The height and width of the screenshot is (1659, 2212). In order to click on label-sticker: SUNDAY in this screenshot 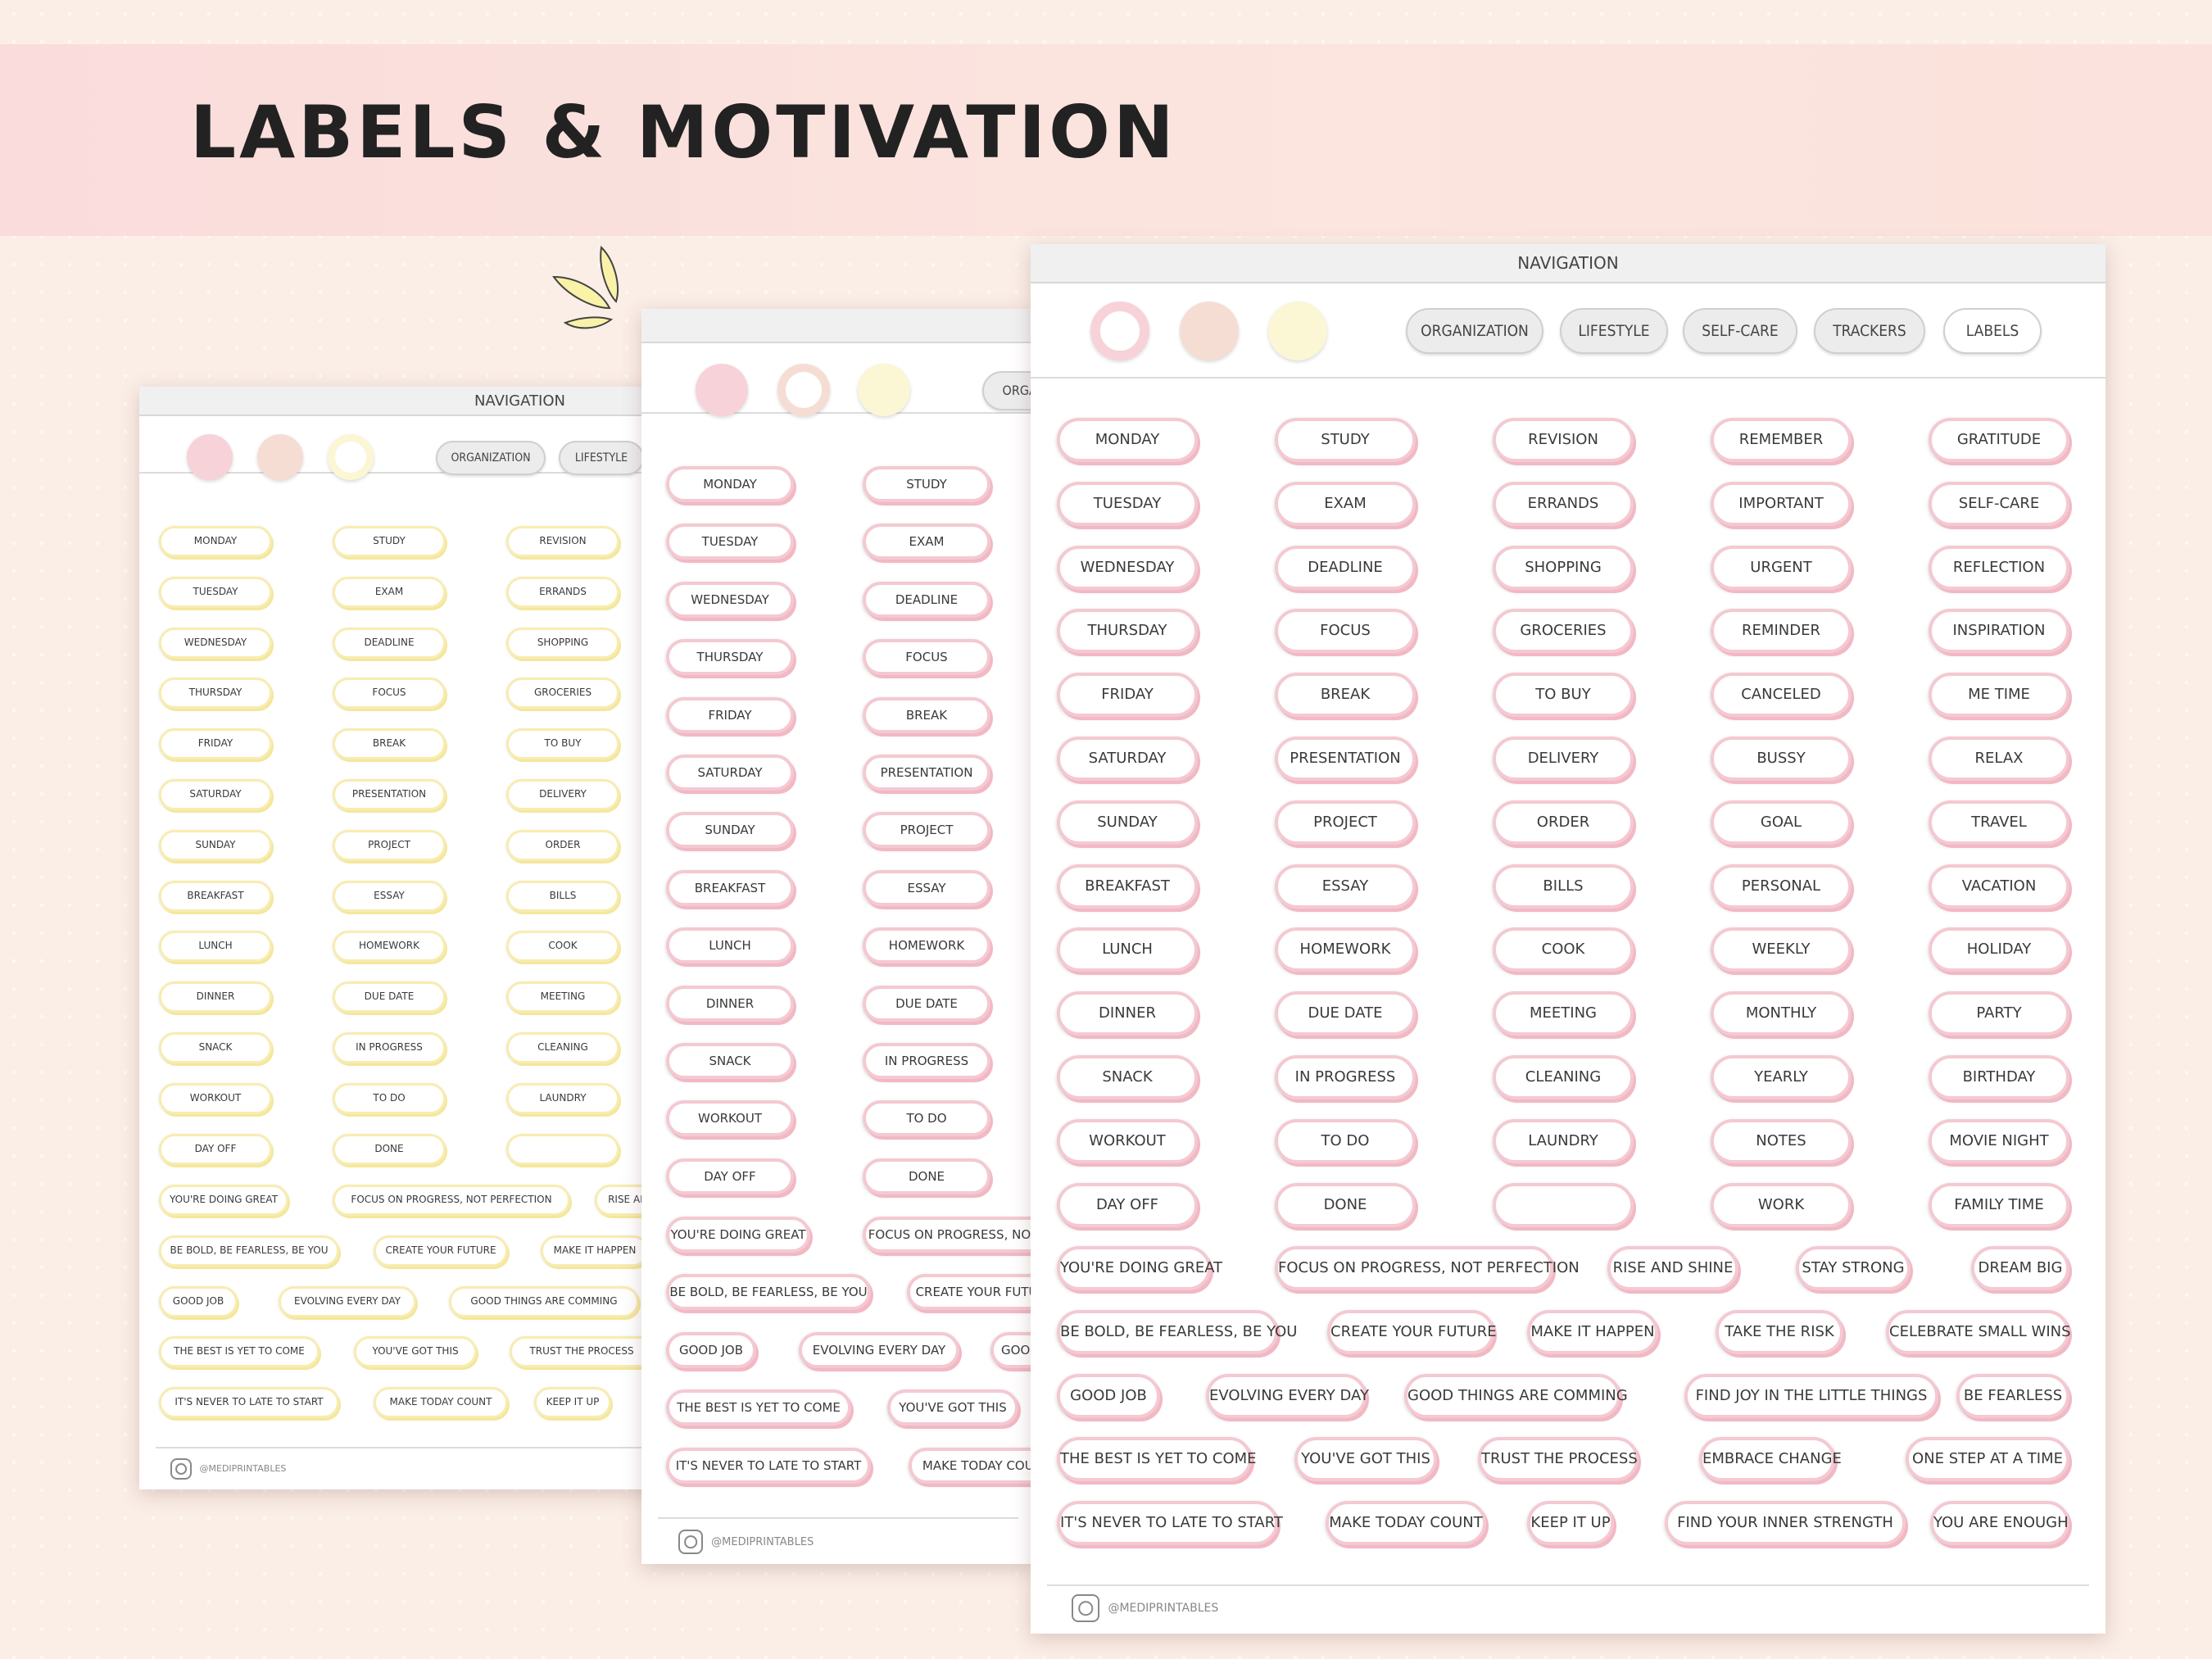, I will do `click(215, 845)`.